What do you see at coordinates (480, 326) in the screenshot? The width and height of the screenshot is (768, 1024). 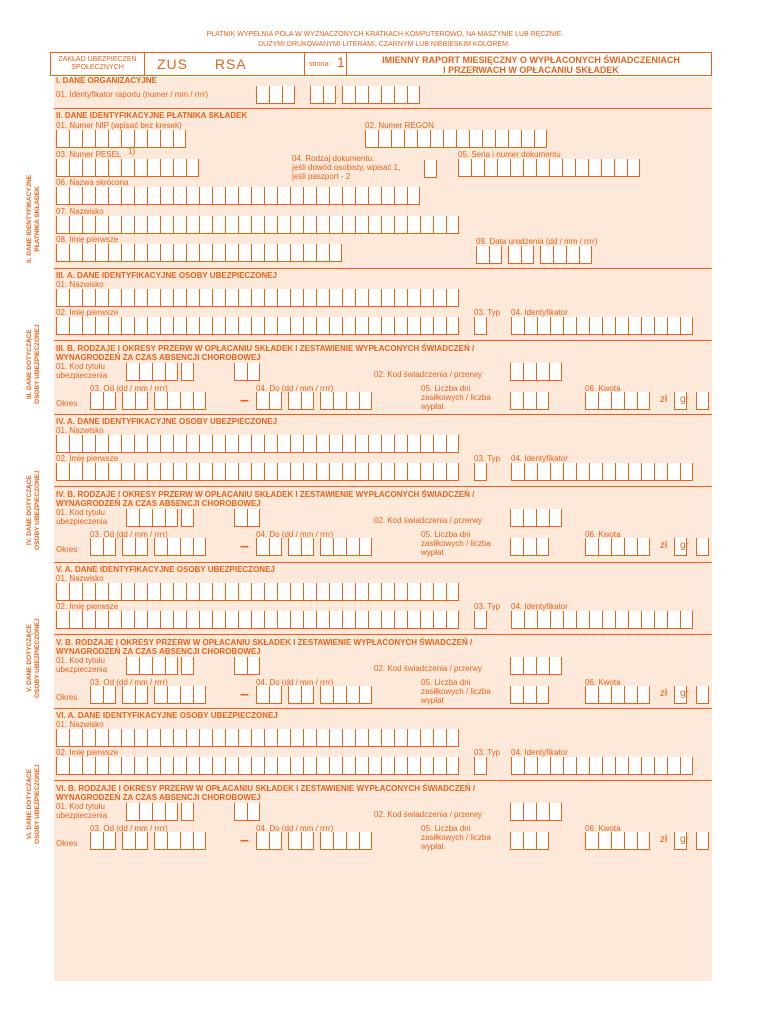 I see `person-1-type-box` at bounding box center [480, 326].